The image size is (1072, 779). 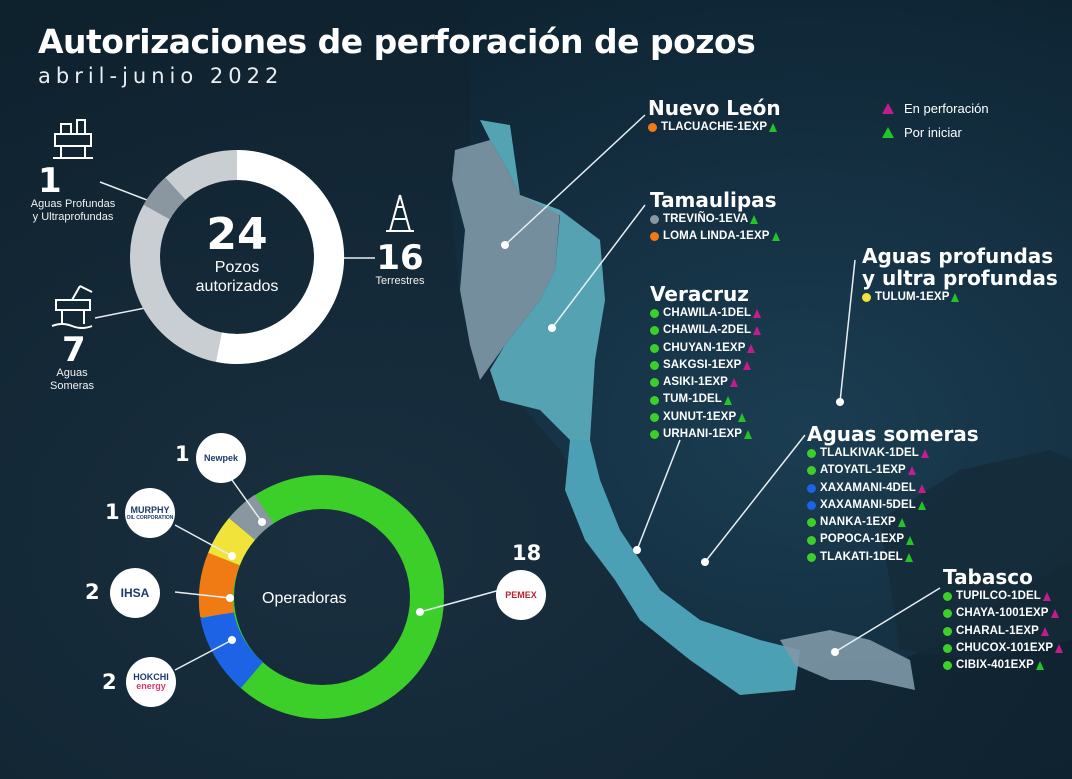 I want to click on well-item: POPOCA-1EXP, so click(x=893, y=539).